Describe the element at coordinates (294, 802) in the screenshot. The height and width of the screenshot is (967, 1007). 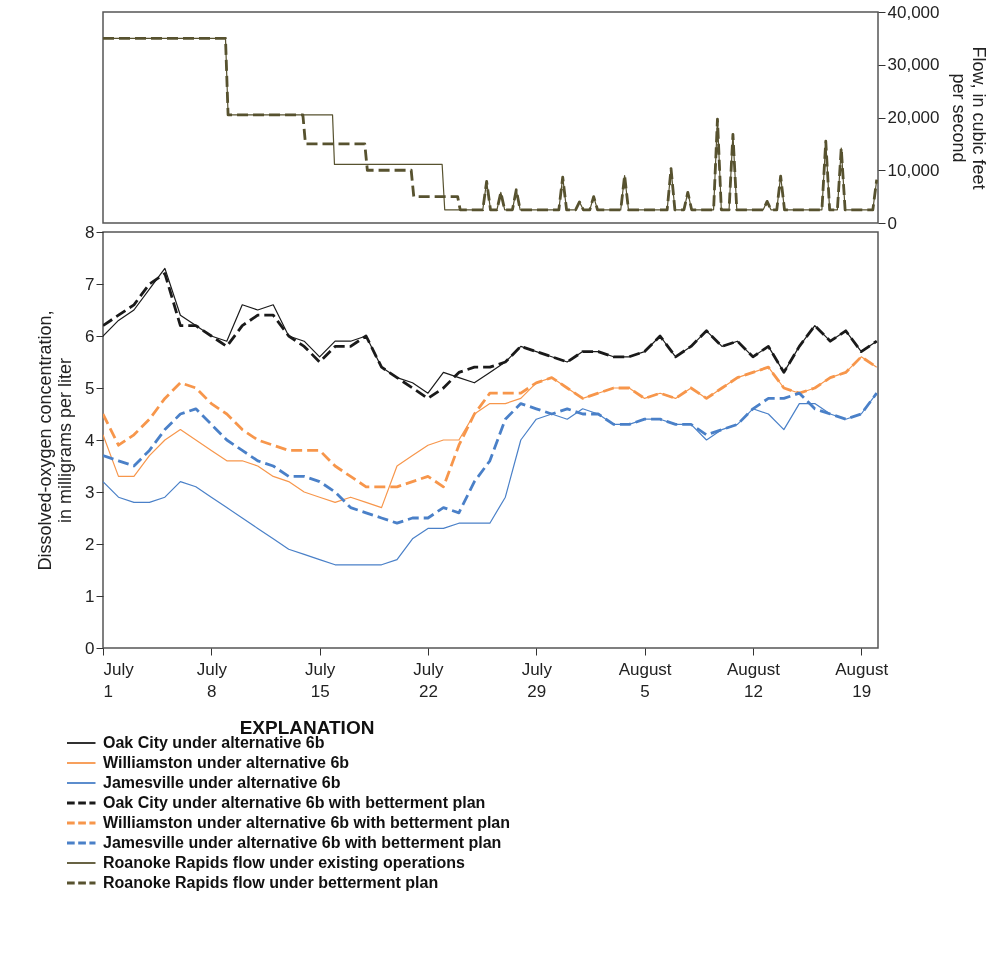
I see `legend-label: Oak City under alternative 6b with betterment plan` at that location.